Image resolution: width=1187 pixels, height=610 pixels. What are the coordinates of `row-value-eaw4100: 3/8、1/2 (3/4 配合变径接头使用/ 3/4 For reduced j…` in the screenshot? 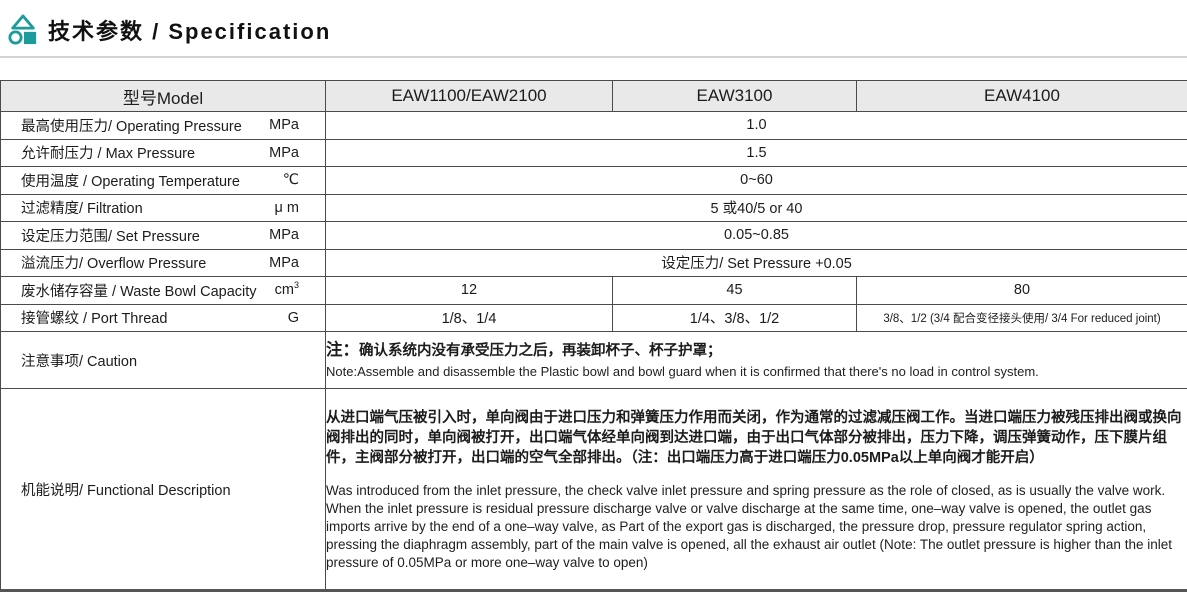 It's located at (1021, 317).